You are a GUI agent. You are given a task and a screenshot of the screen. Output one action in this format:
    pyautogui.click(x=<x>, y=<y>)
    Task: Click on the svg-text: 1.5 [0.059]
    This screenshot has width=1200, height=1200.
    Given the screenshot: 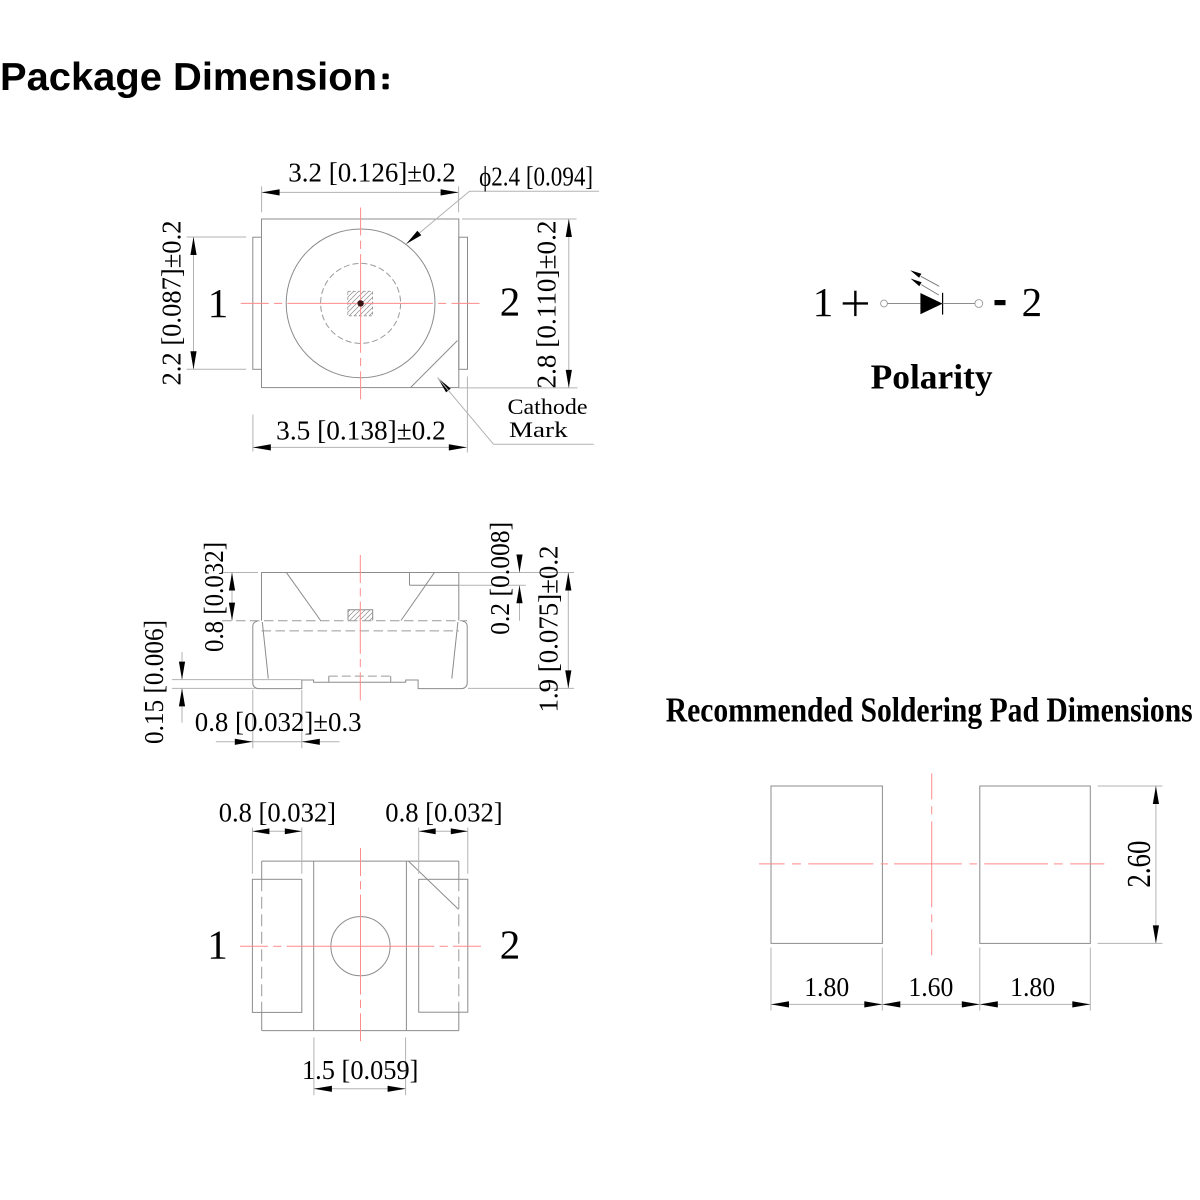 What is the action you would take?
    pyautogui.click(x=360, y=1070)
    